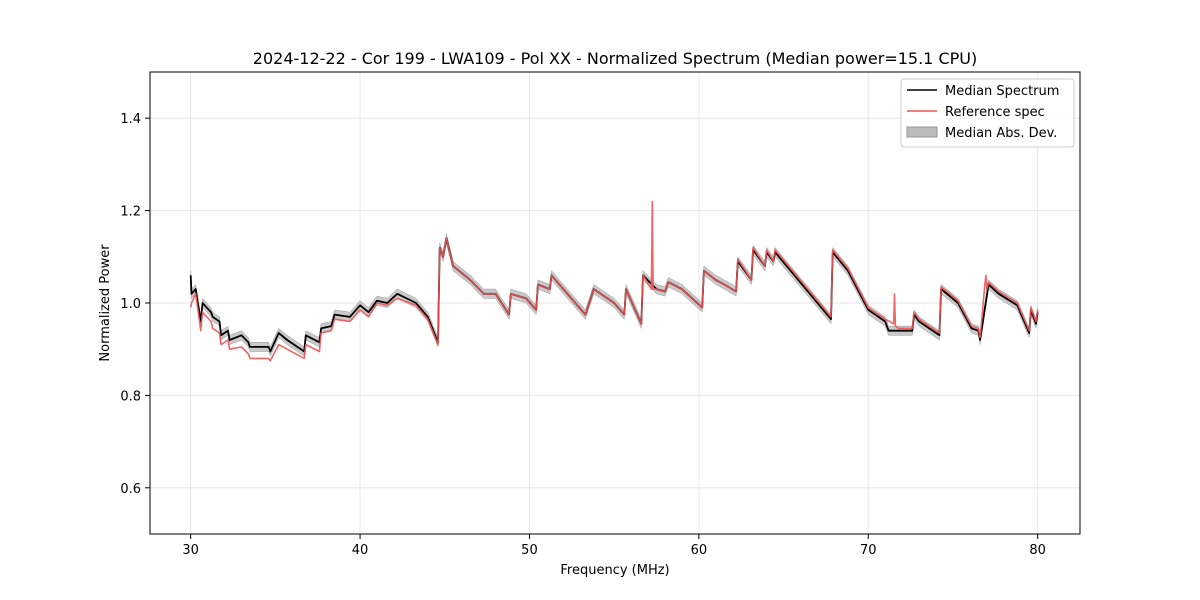  Describe the element at coordinates (995, 112) in the screenshot. I see `legend-reference-label: Reference spec` at that location.